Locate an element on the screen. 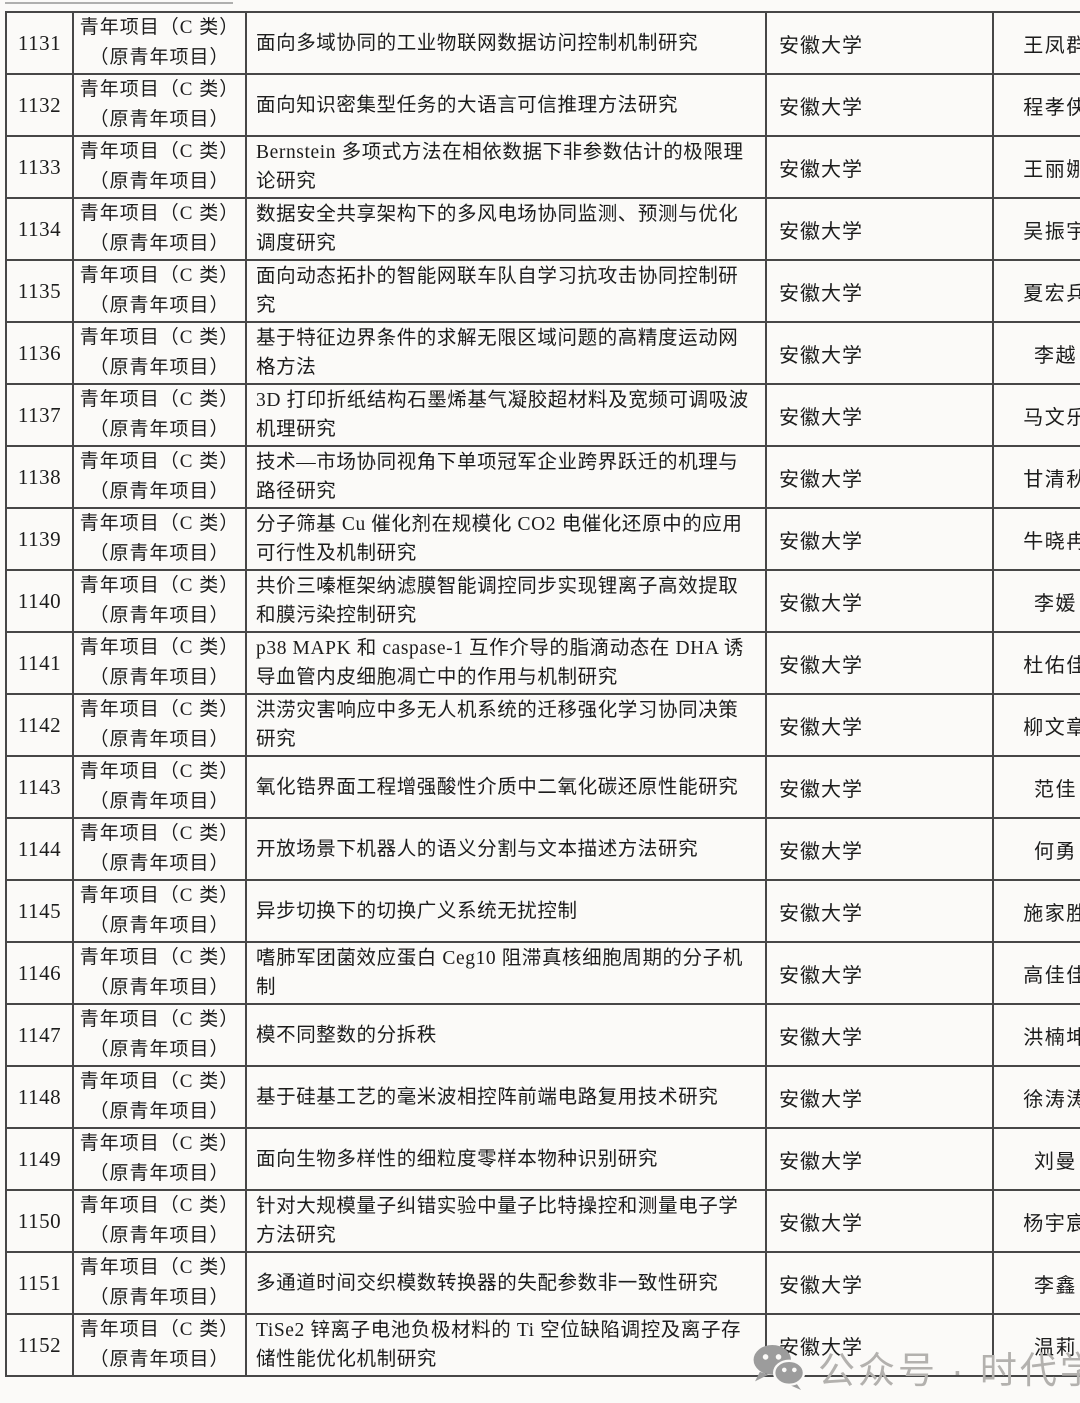 The image size is (1080, 1403). cell-leader-name: 柳文章 is located at coordinates (1036, 725).